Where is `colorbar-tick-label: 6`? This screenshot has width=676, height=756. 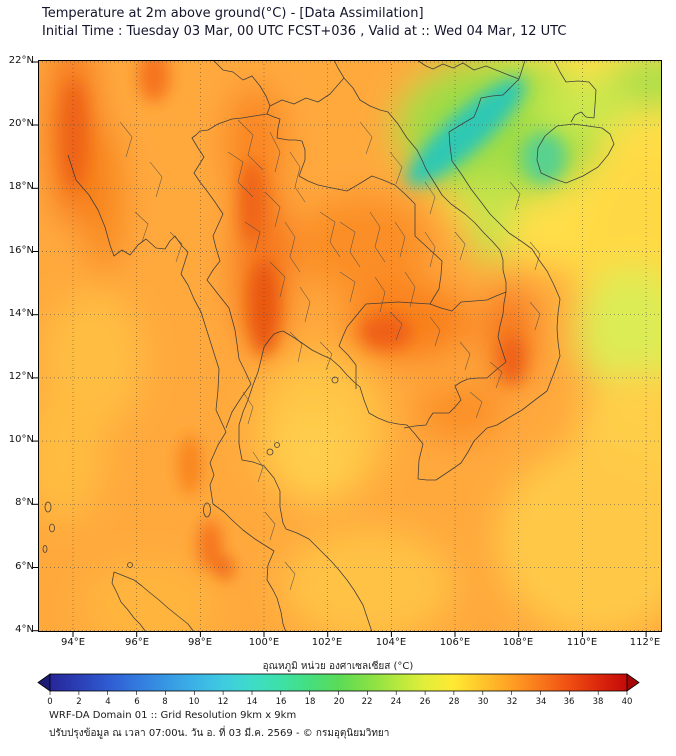
colorbar-tick-label: 6 is located at coordinates (137, 702).